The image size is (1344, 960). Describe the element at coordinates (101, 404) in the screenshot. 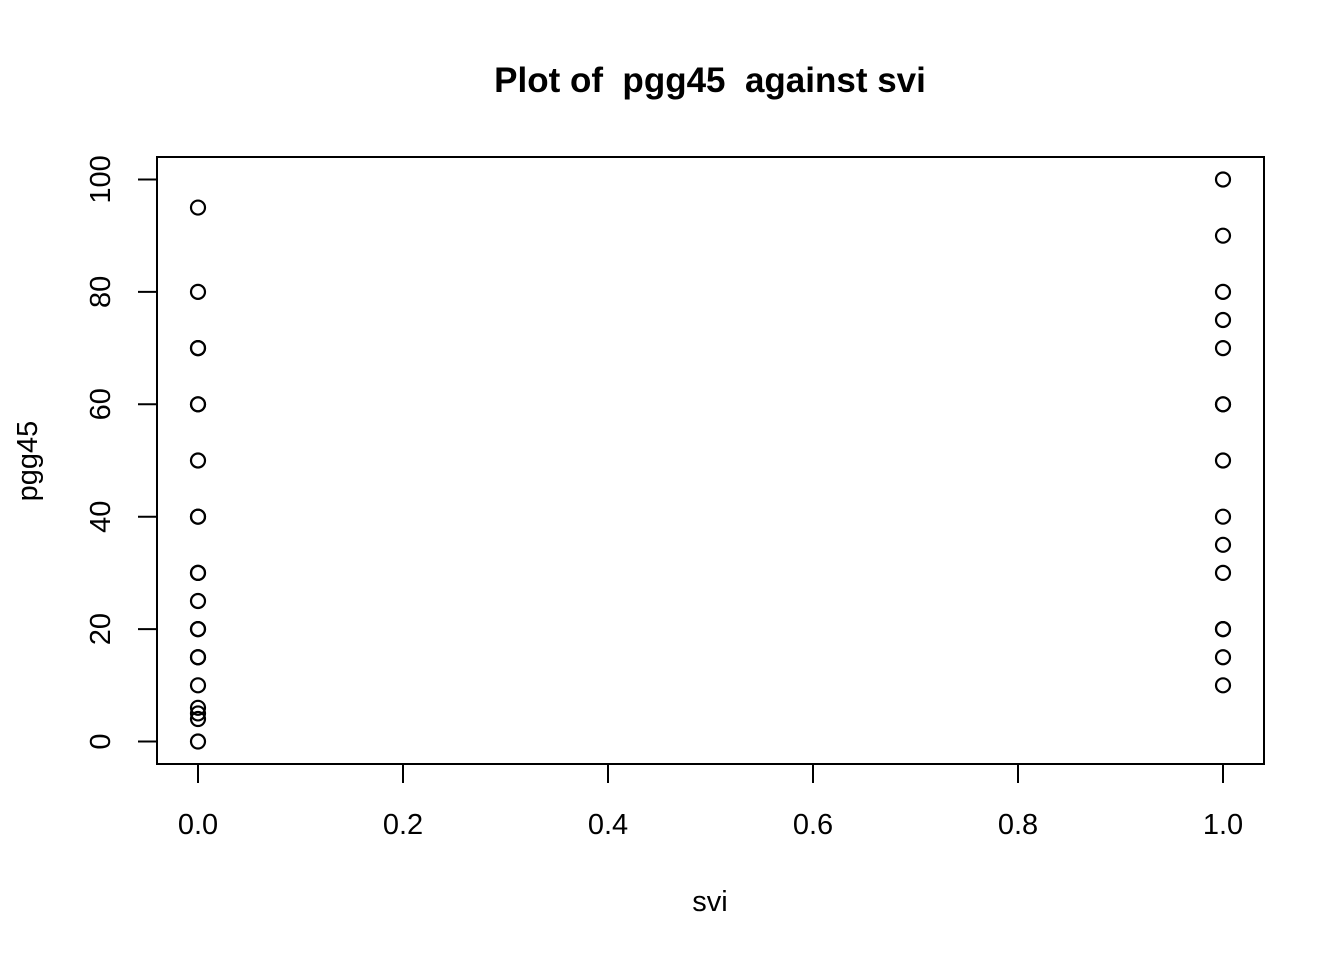

I see `y-tick-label: 60` at that location.